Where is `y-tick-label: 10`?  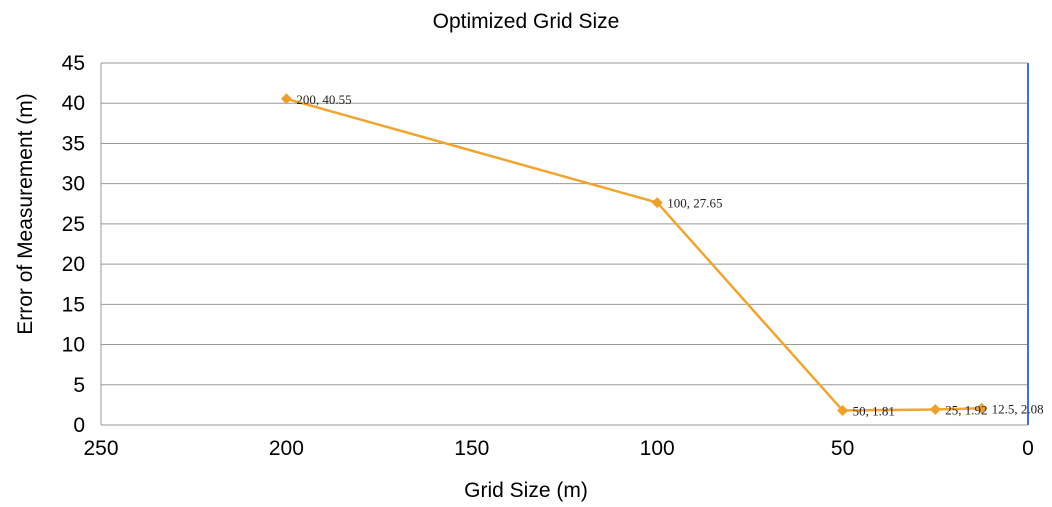 y-tick-label: 10 is located at coordinates (73, 345).